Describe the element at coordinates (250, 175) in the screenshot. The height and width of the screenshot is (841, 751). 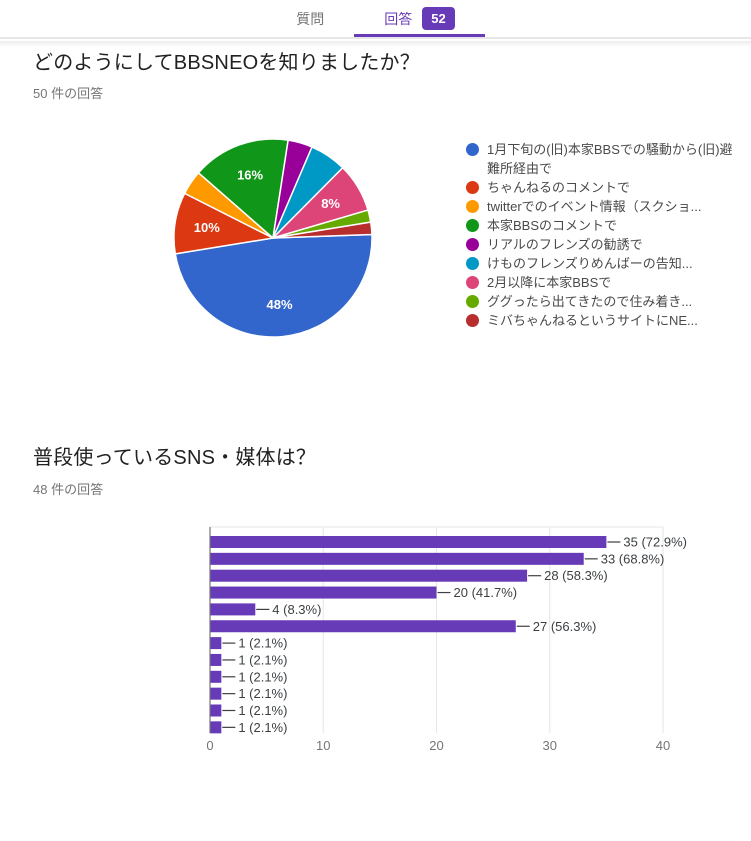
I see `pie-slice-percentage-label: 16%` at that location.